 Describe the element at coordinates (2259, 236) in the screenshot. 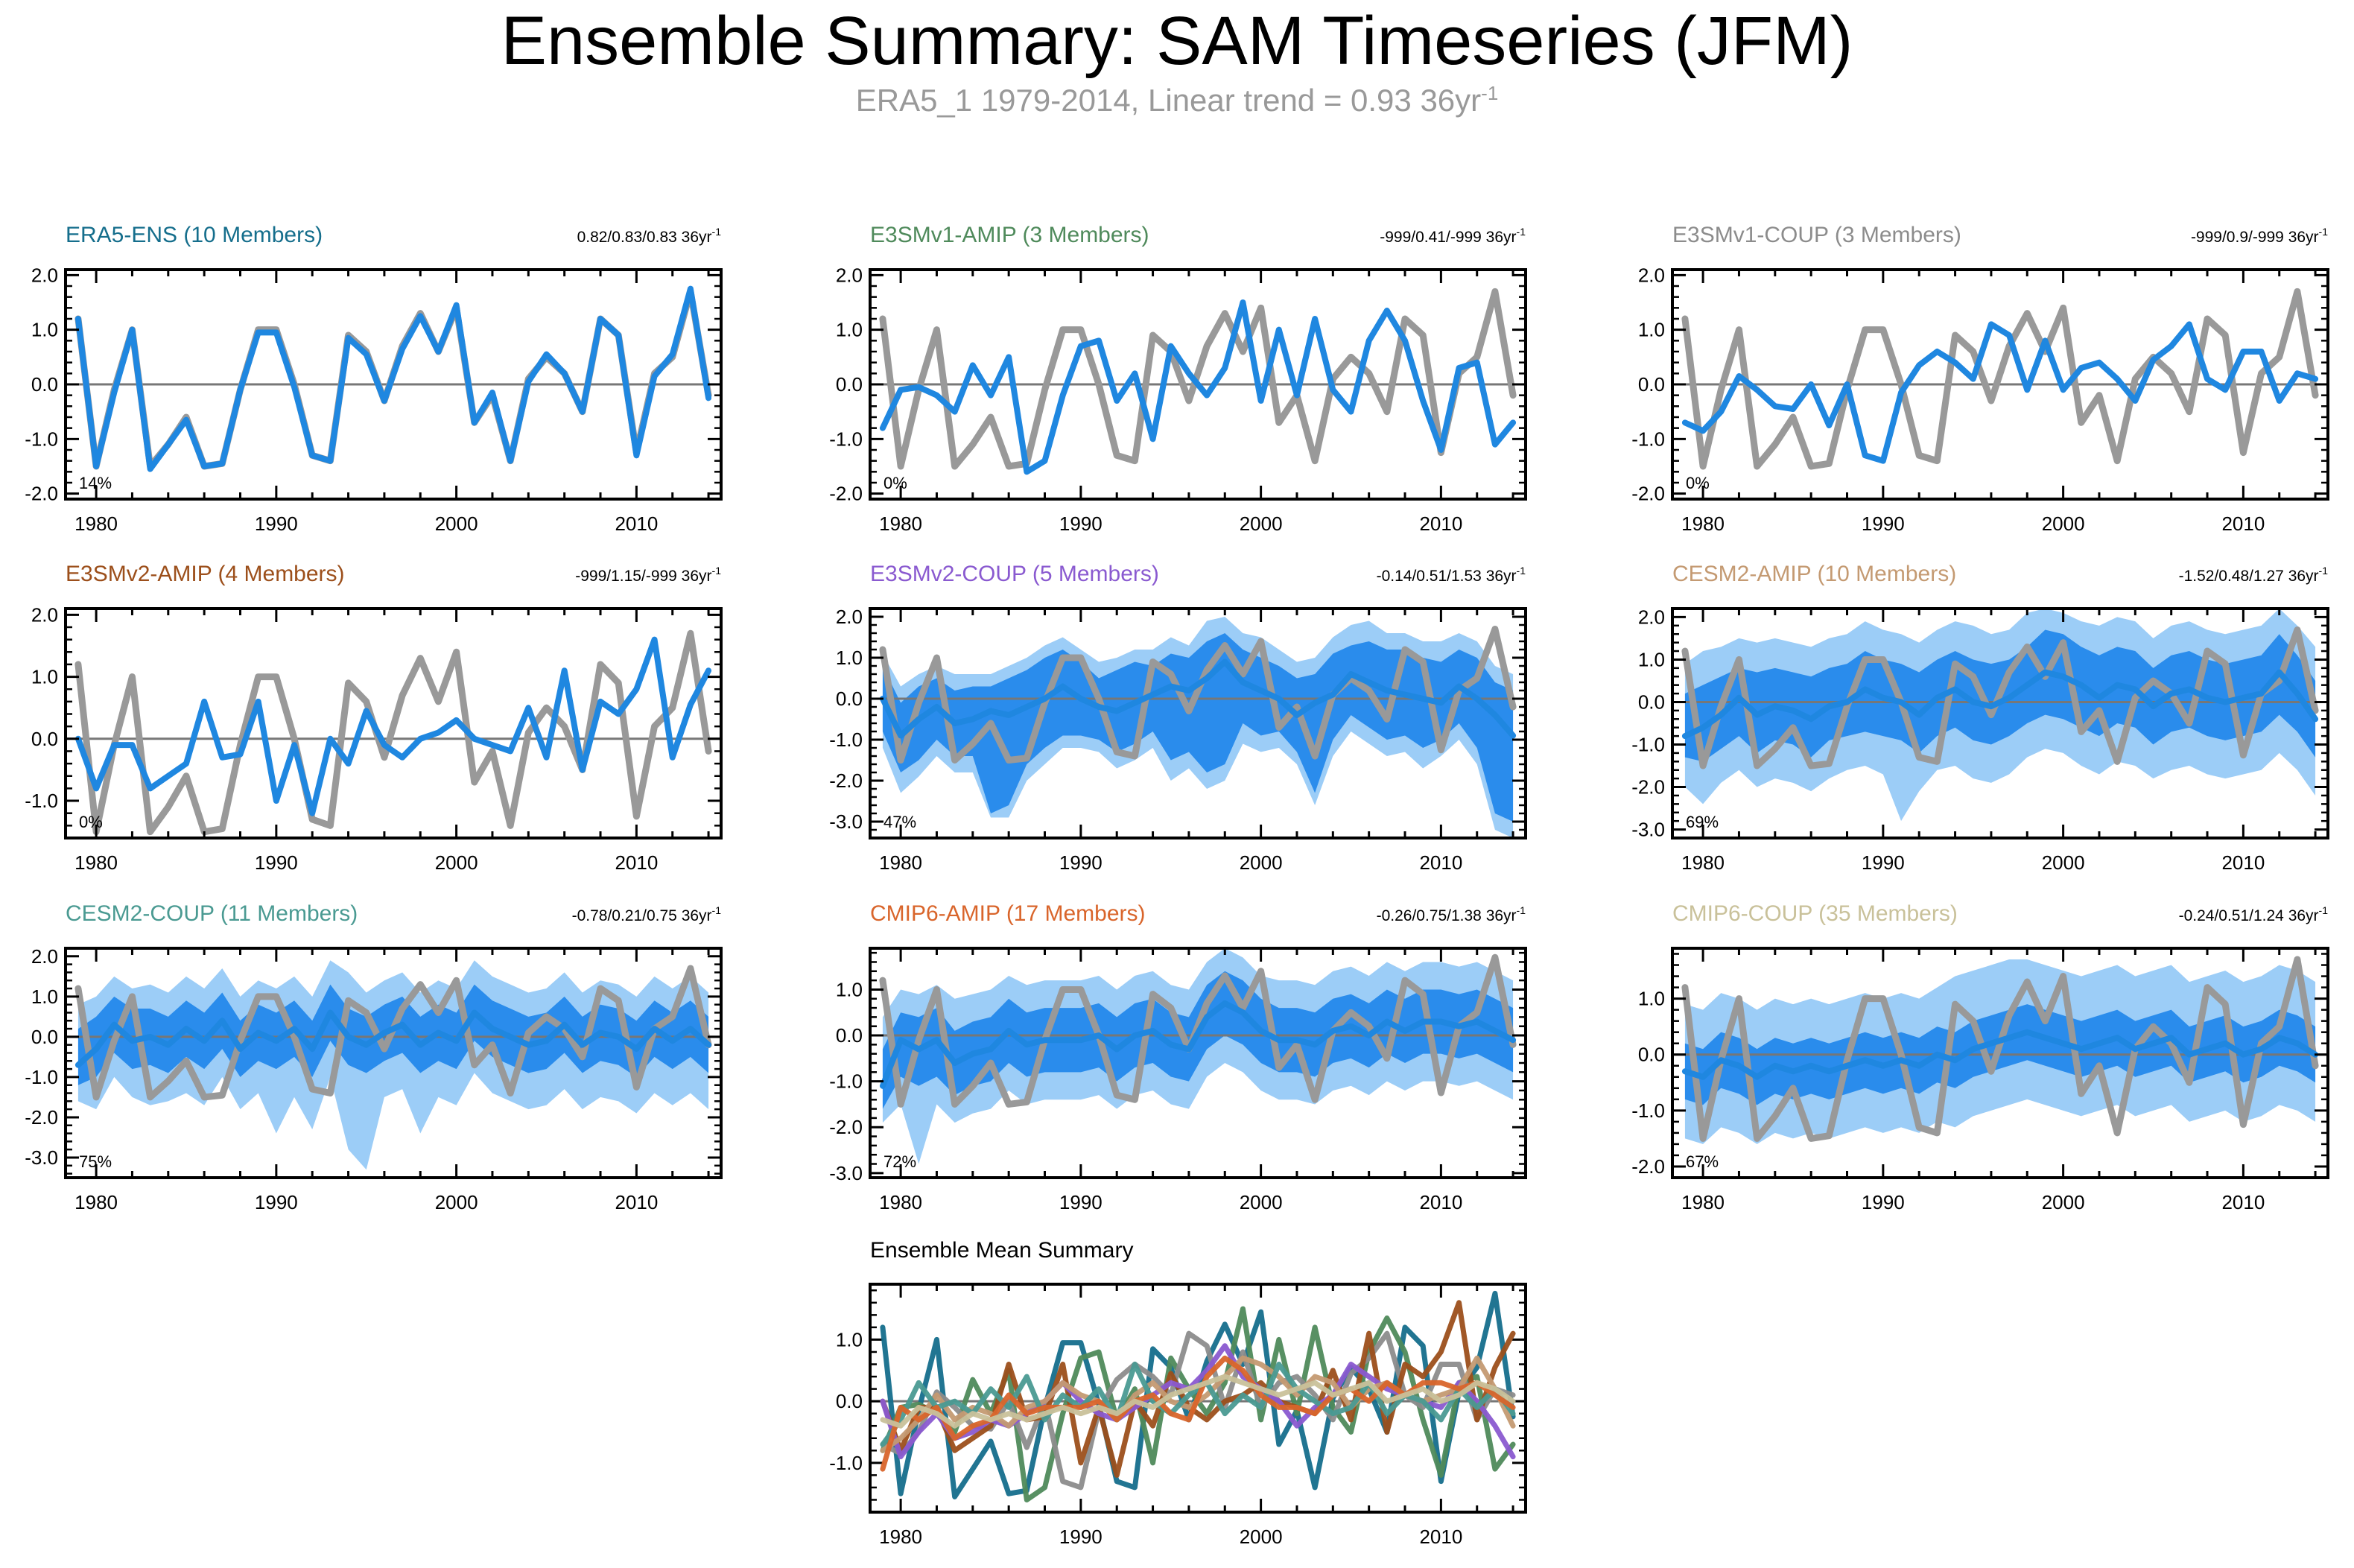

I see `trend-label: -999/0.9/-999 36yr-1` at that location.